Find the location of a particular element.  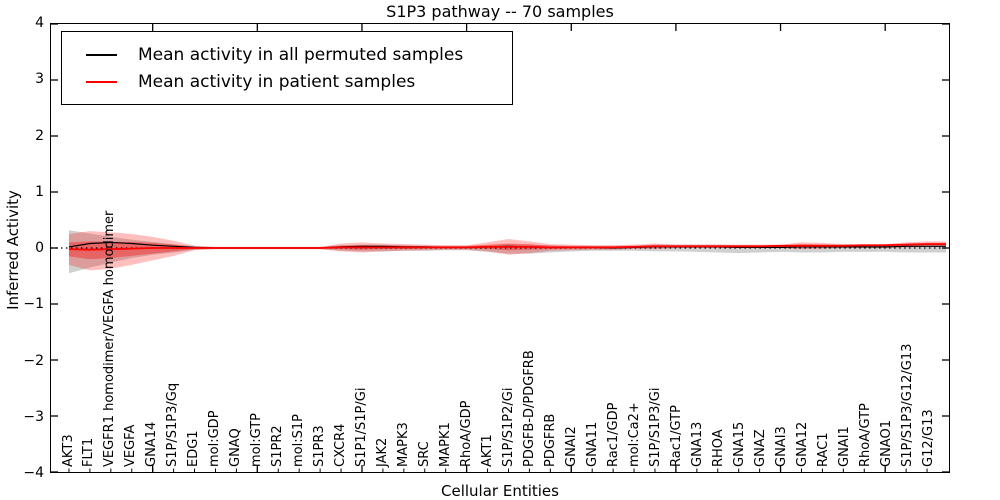

x-tick-label: mol:GDP is located at coordinates (215, 438).